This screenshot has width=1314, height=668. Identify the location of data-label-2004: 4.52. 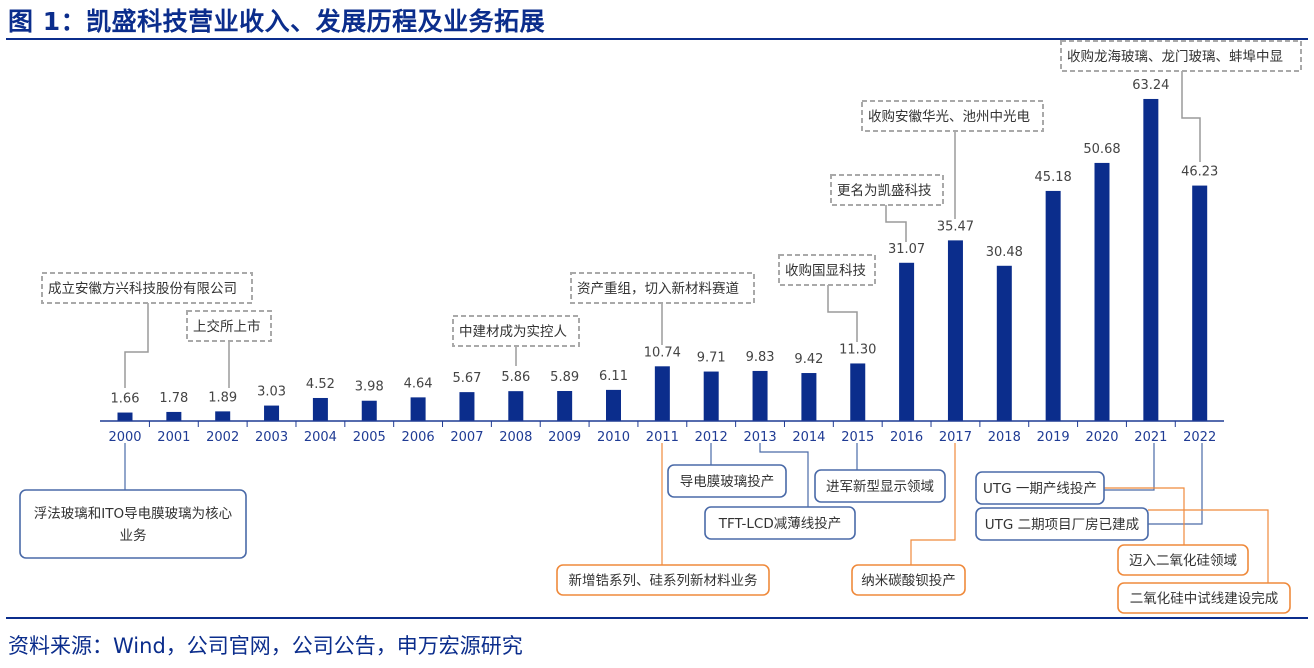
(320, 384).